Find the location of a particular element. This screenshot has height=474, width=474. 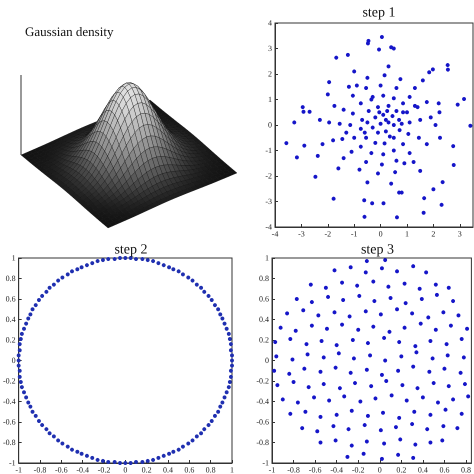

x-tick-label: -2 is located at coordinates (328, 234).